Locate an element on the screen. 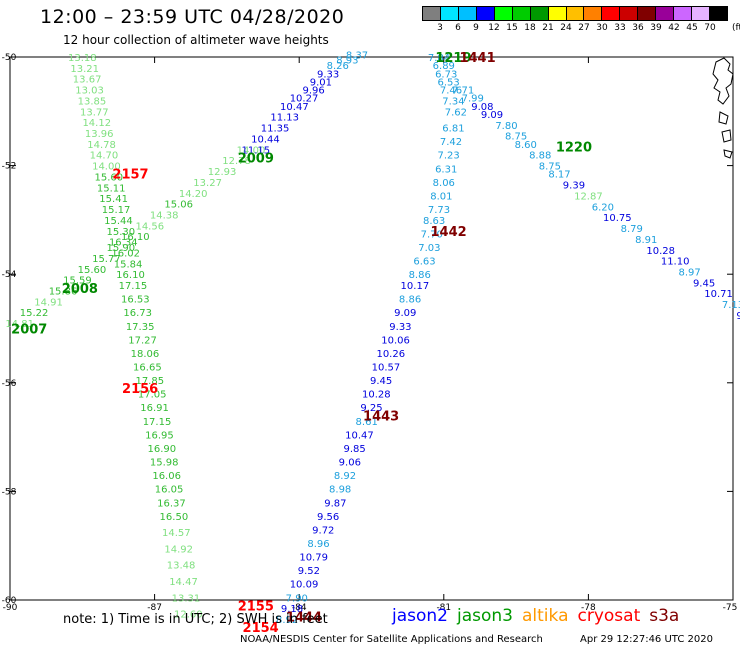 The width and height of the screenshot is (740, 650). wave-height-value: 16.02 is located at coordinates (125, 253).